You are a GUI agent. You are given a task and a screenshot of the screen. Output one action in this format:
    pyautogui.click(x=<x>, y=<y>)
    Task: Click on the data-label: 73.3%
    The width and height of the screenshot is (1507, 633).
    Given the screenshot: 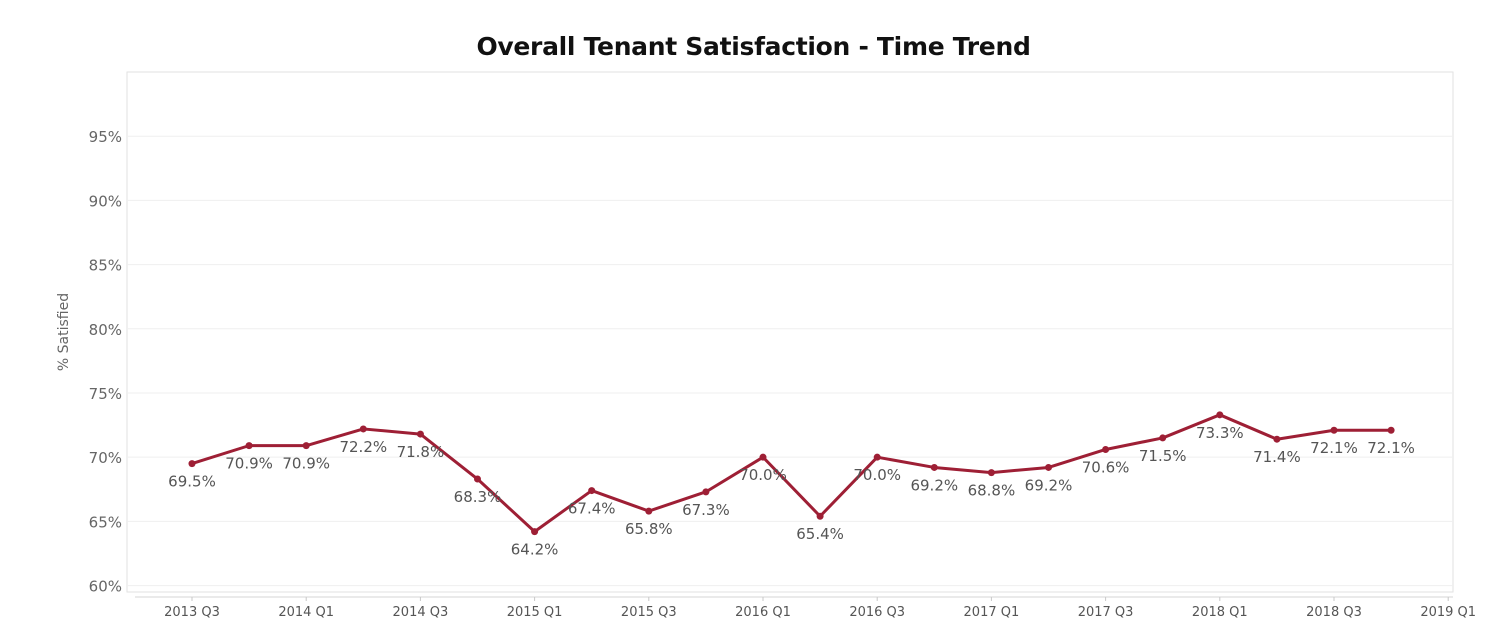 What is the action you would take?
    pyautogui.click(x=1220, y=433)
    